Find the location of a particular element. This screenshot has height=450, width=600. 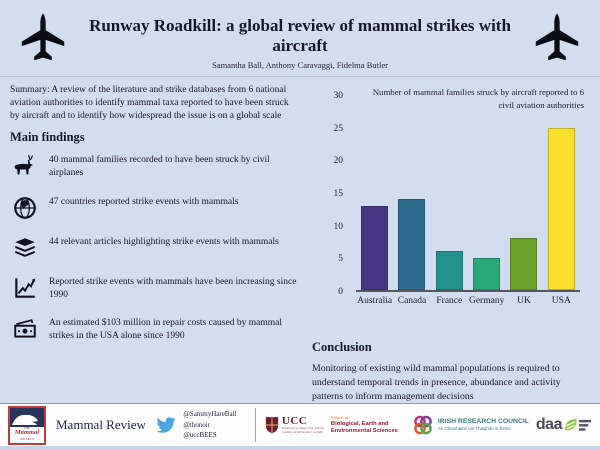

bar-germany is located at coordinates (487, 273).